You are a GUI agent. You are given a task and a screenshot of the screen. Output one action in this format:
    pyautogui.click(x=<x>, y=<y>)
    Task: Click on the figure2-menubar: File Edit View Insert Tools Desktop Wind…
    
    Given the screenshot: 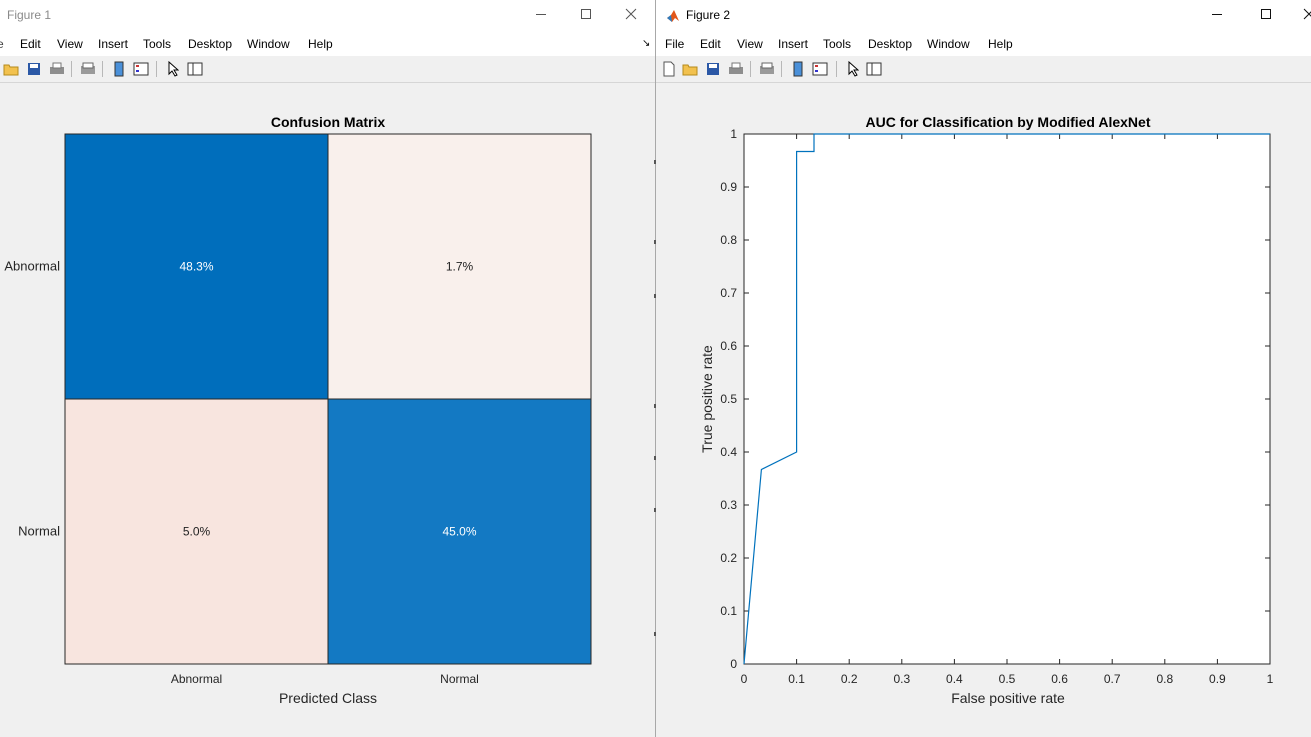 What is the action you would take?
    pyautogui.click(x=983, y=44)
    